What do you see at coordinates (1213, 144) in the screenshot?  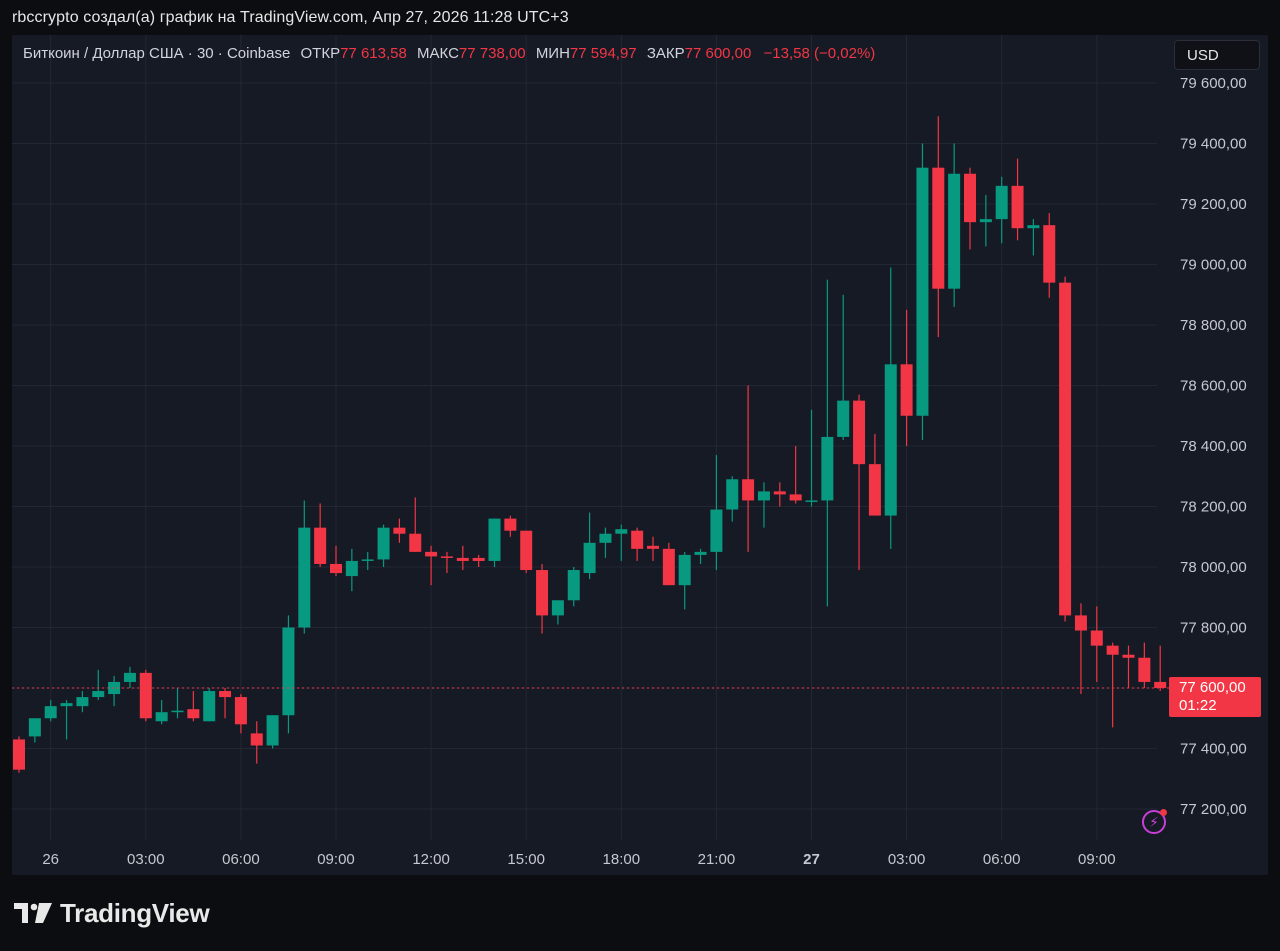 I see `y-tick-label: 79 400,00` at bounding box center [1213, 144].